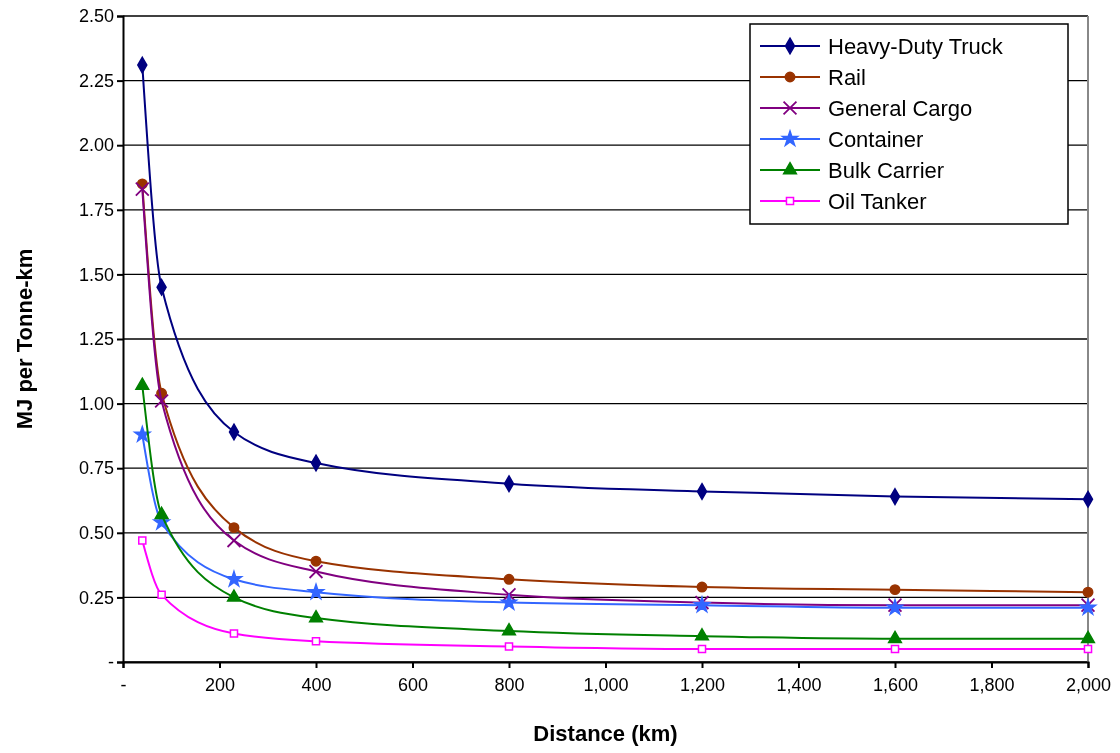 The height and width of the screenshot is (753, 1120). Describe the element at coordinates (111, 662) in the screenshot. I see `y-tick-label: -` at that location.